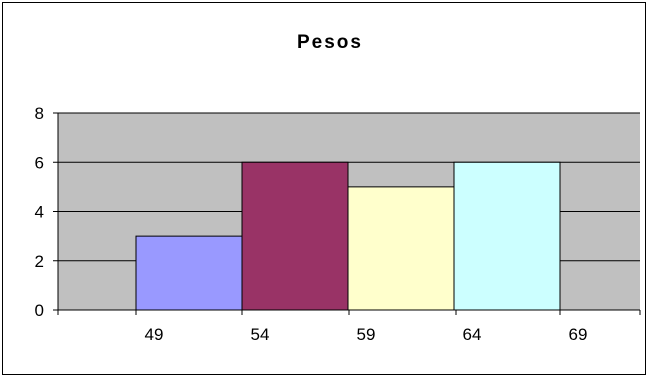 This screenshot has width=650, height=379. Describe the element at coordinates (39, 212) in the screenshot. I see `y-tick-label: 4` at that location.